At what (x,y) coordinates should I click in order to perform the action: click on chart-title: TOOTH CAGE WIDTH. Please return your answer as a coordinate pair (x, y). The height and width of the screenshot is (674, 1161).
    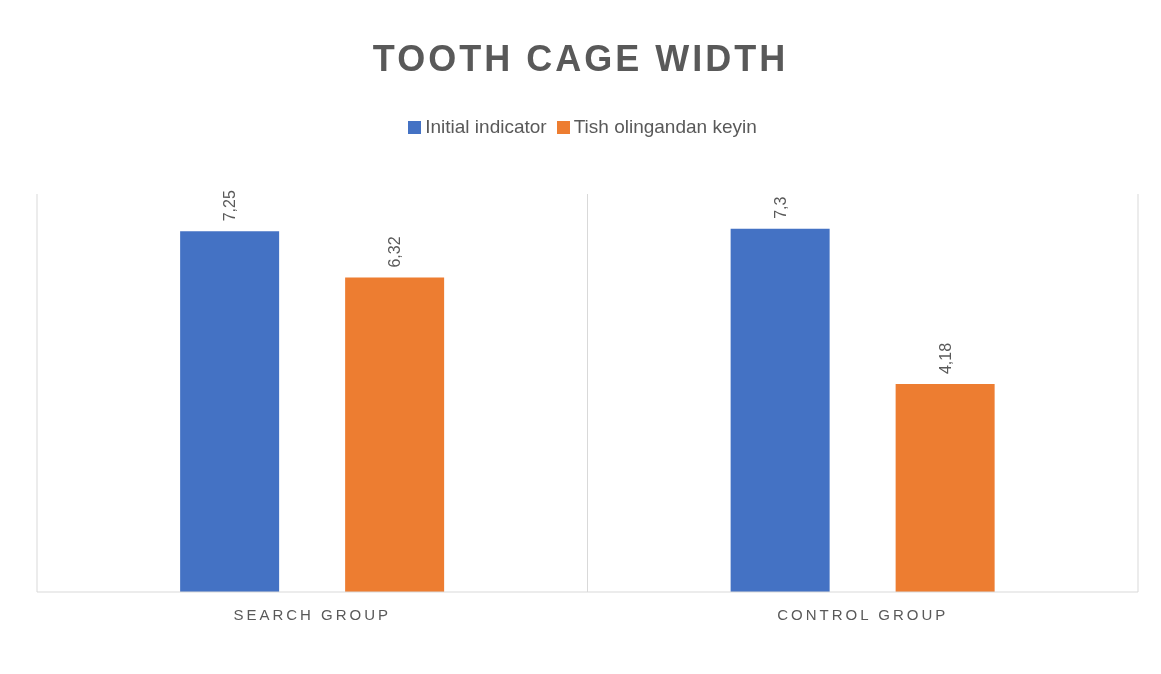
    Looking at the image, I should click on (580, 59).